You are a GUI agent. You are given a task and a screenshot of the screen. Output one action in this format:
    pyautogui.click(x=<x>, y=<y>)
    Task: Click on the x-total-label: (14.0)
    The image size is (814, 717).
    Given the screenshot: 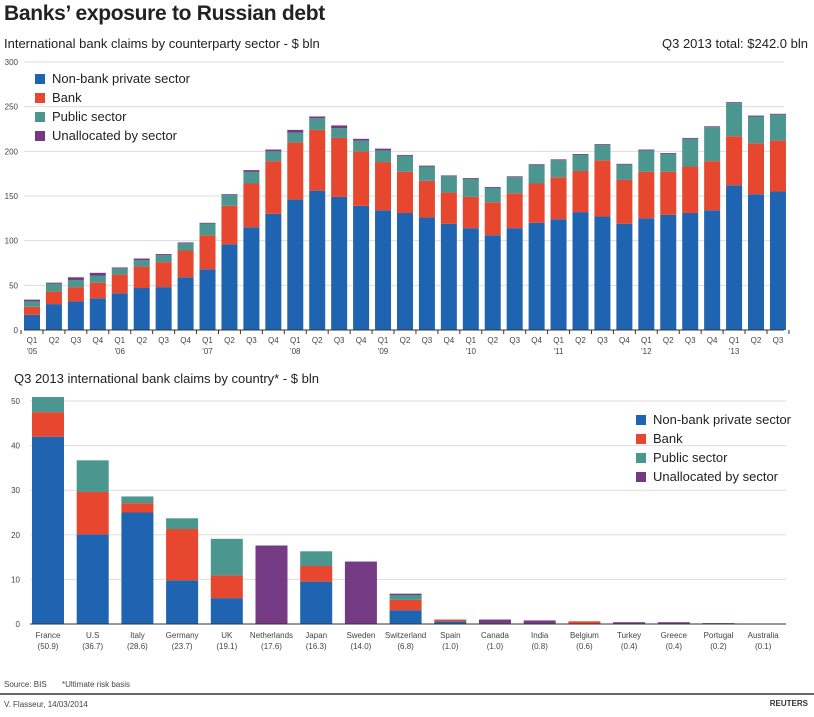 What is the action you would take?
    pyautogui.click(x=360, y=646)
    